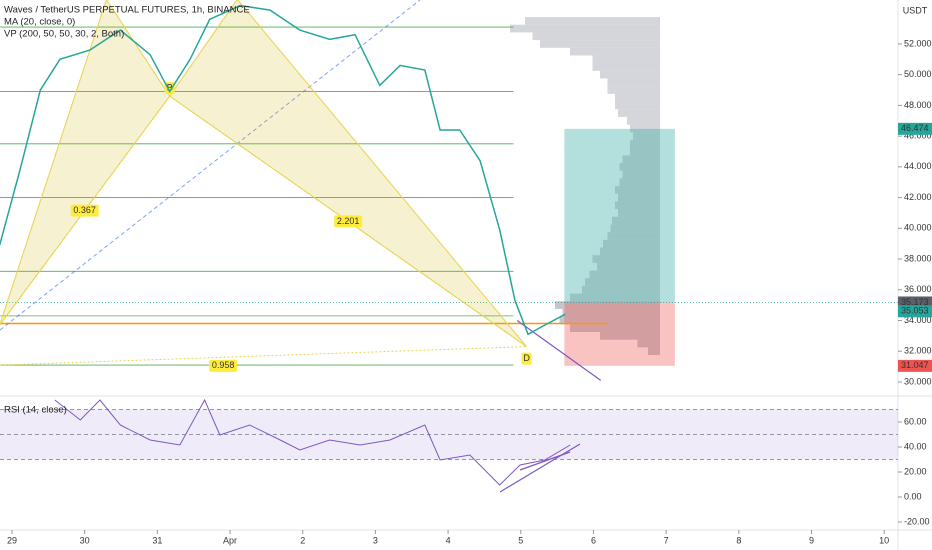  Describe the element at coordinates (913, 496) in the screenshot. I see `rsi-y-tick-label: 0.00` at that location.